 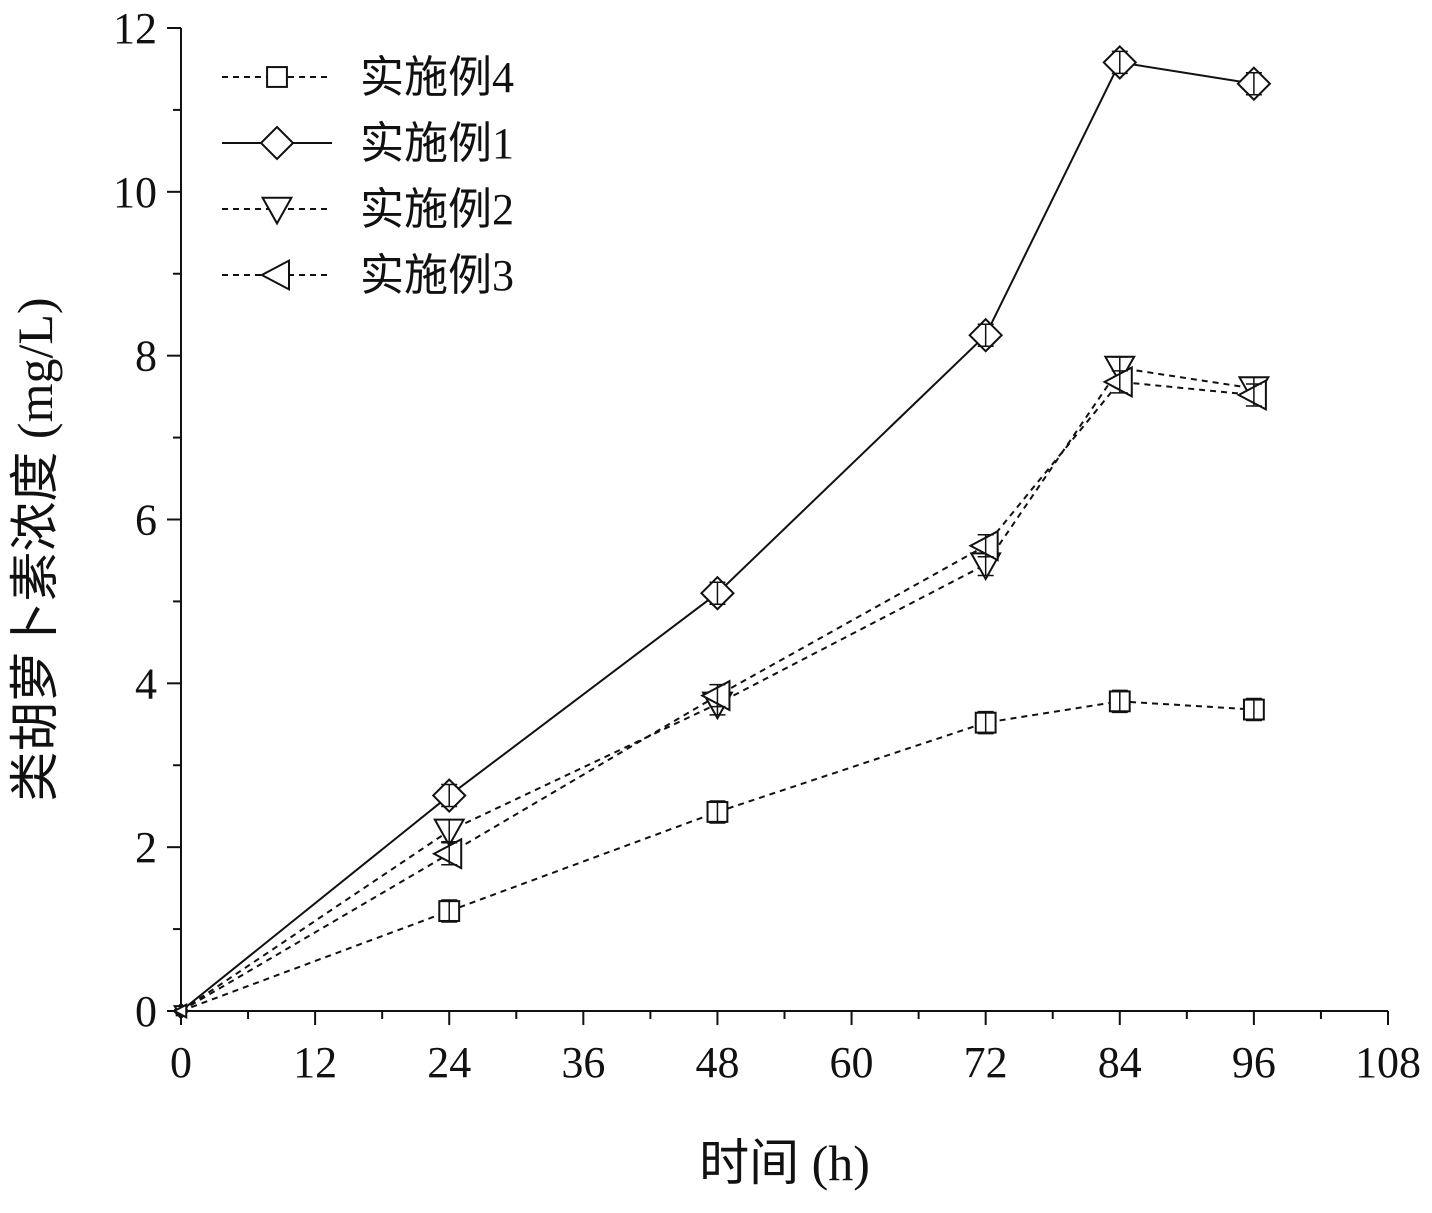 What do you see at coordinates (437, 143) in the screenshot?
I see `legend-label: 实施例1` at bounding box center [437, 143].